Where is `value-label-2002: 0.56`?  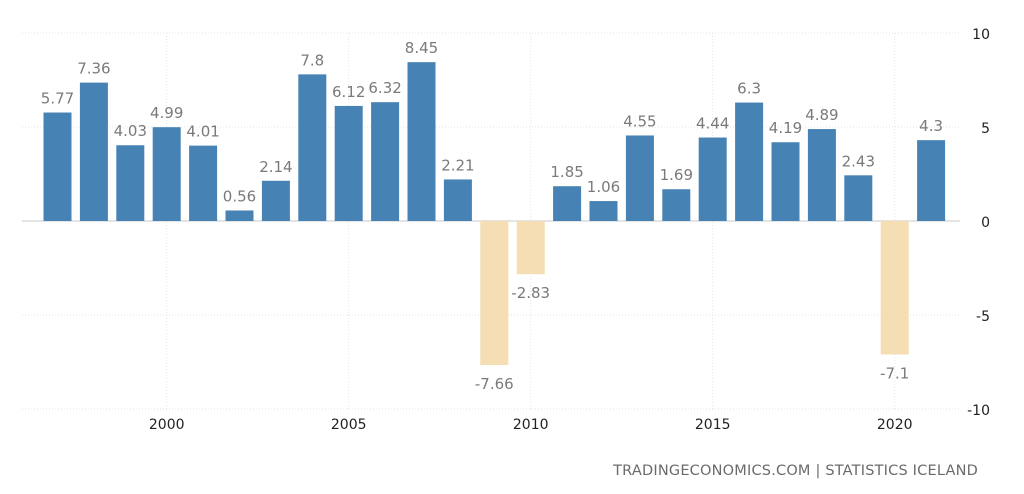 value-label-2002: 0.56 is located at coordinates (239, 196).